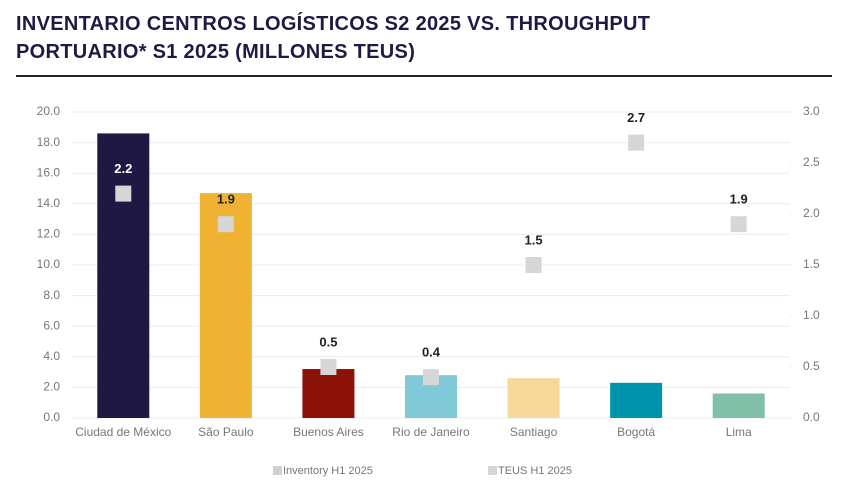 Image resolution: width=851 pixels, height=491 pixels. Describe the element at coordinates (49, 203) in the screenshot. I see `y-tick-label: 14.0` at that location.